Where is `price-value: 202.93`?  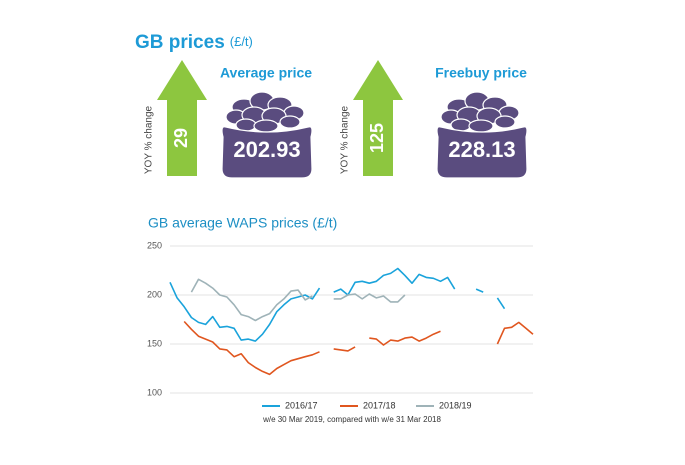 price-value: 202.93 is located at coordinates (266, 149).